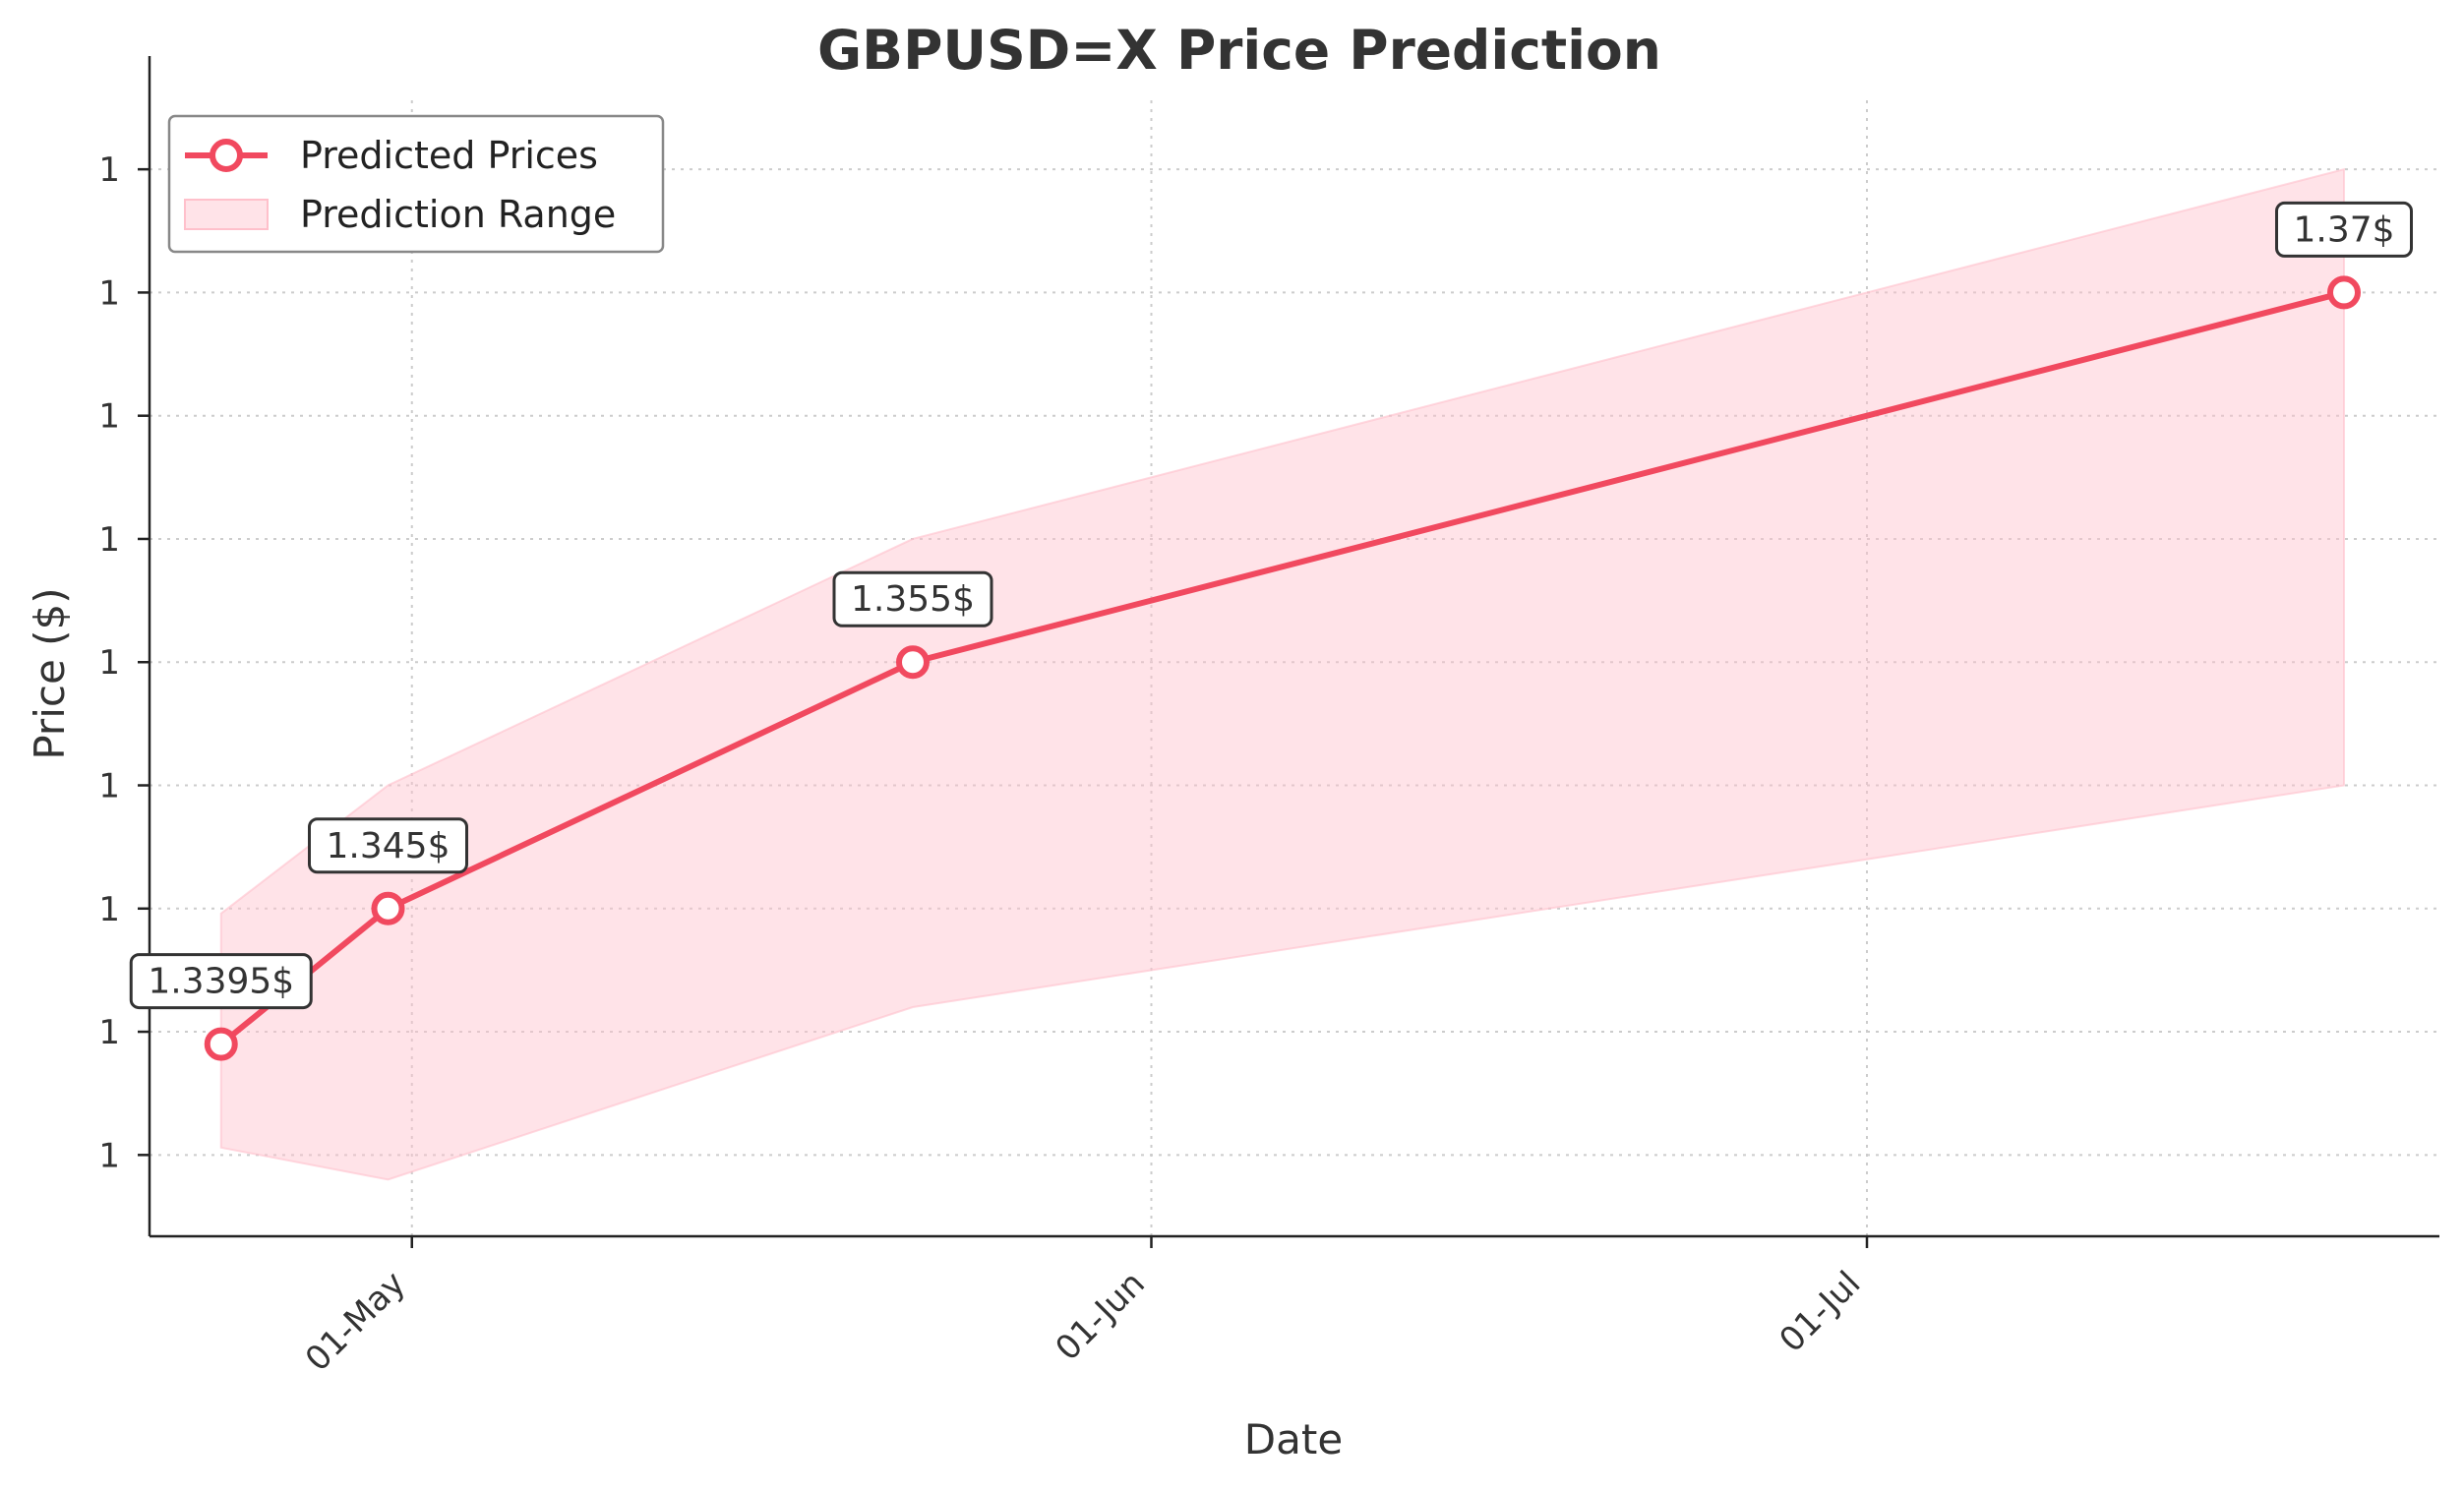  What do you see at coordinates (355, 1321) in the screenshot?
I see `x-tick-label: 01-May` at bounding box center [355, 1321].